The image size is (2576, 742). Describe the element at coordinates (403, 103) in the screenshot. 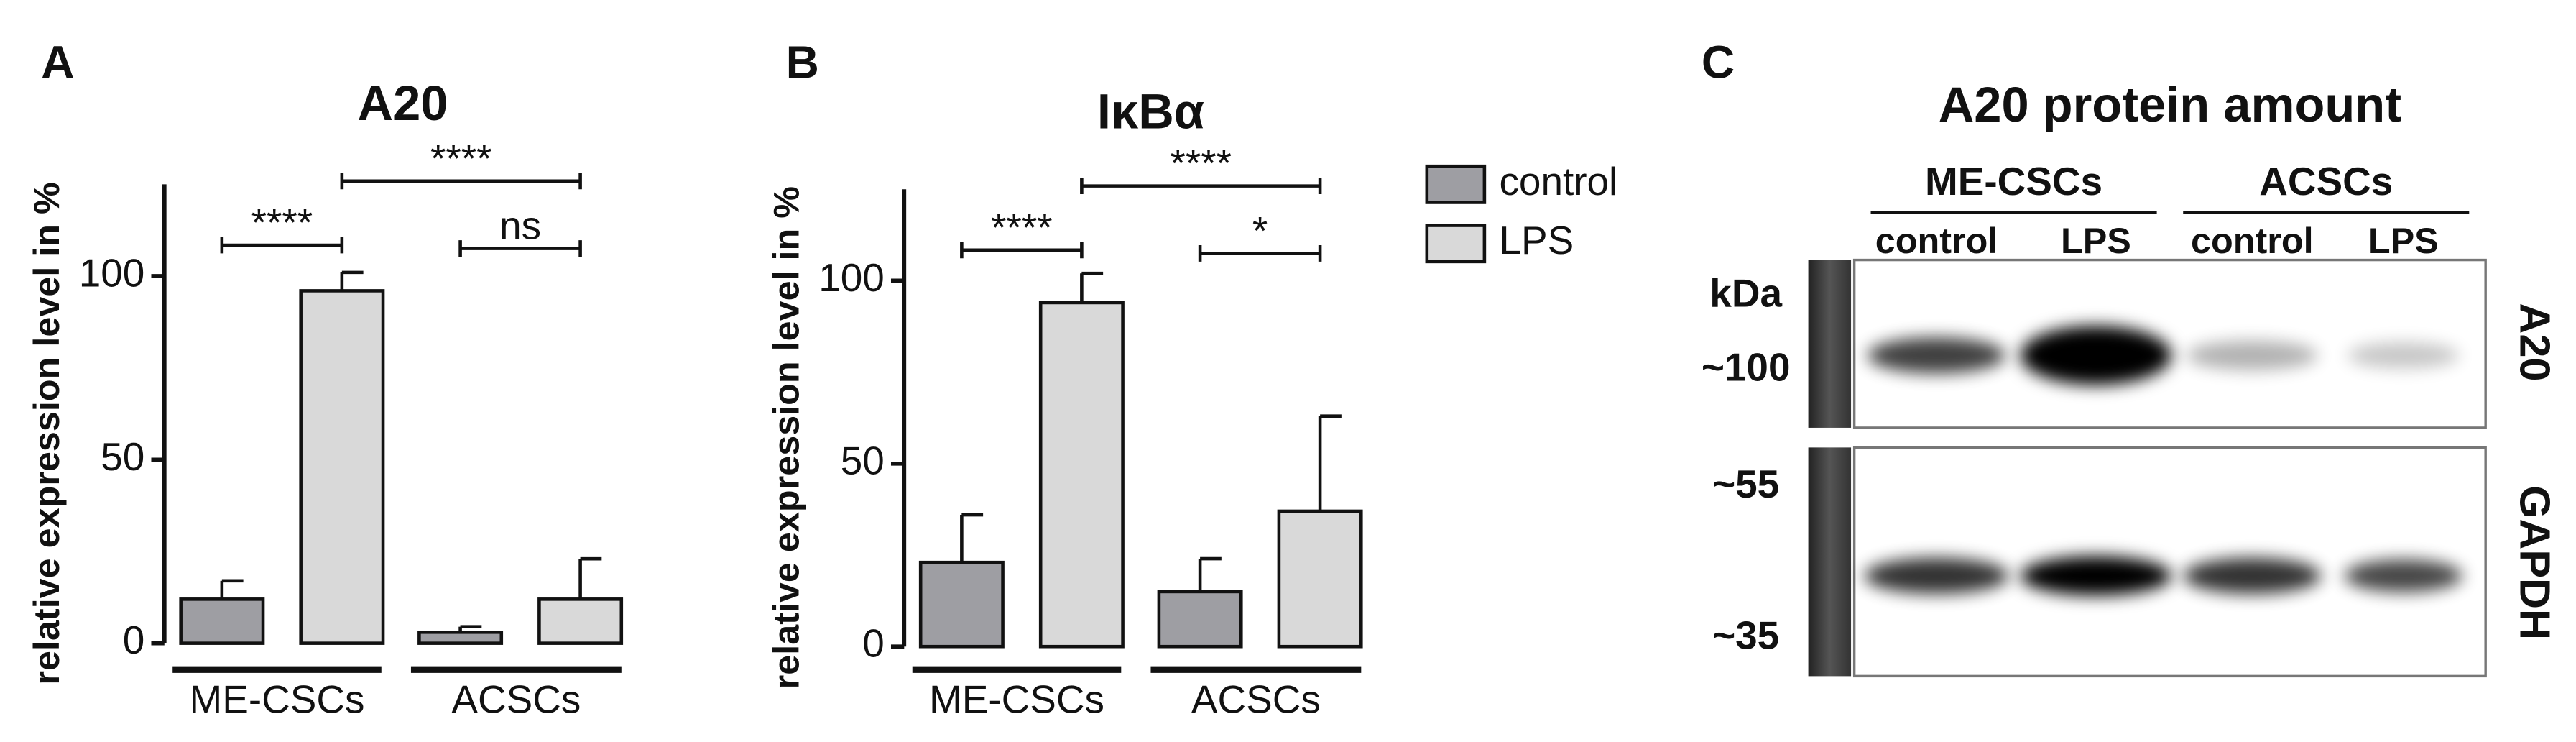

I see `chart-title: A20` at that location.